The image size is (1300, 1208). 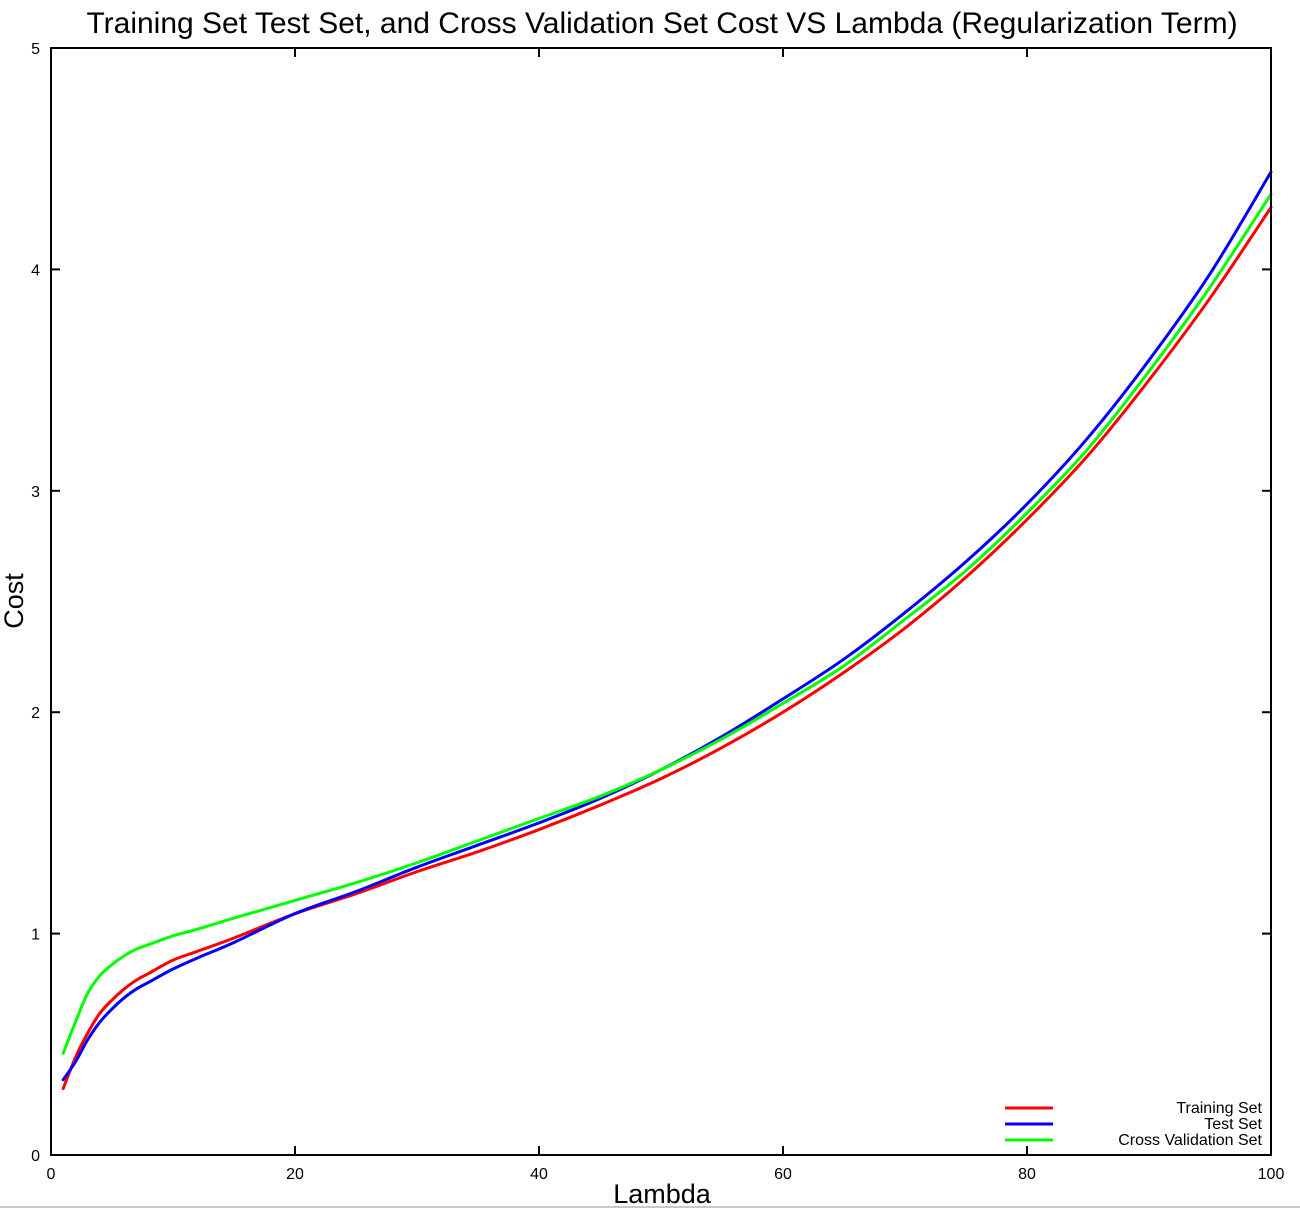 What do you see at coordinates (35, 492) in the screenshot?
I see `y-tick-label: 3` at bounding box center [35, 492].